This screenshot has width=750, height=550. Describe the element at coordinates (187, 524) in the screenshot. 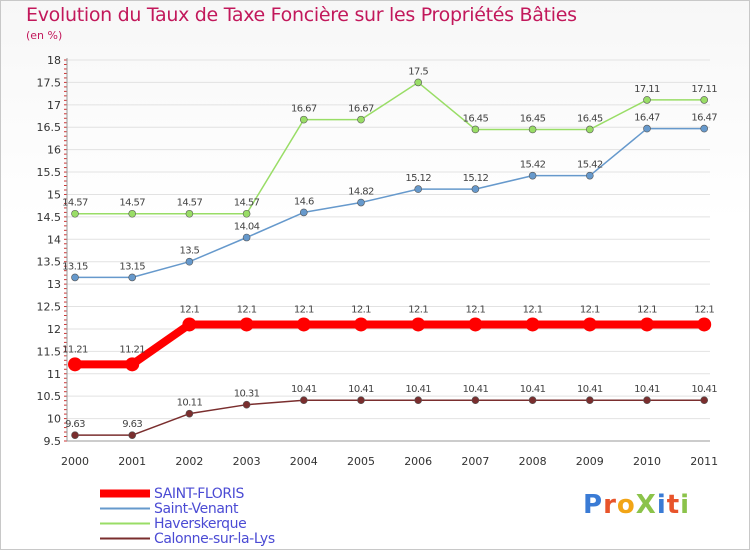

I see `legend-item: Haverskerque` at that location.